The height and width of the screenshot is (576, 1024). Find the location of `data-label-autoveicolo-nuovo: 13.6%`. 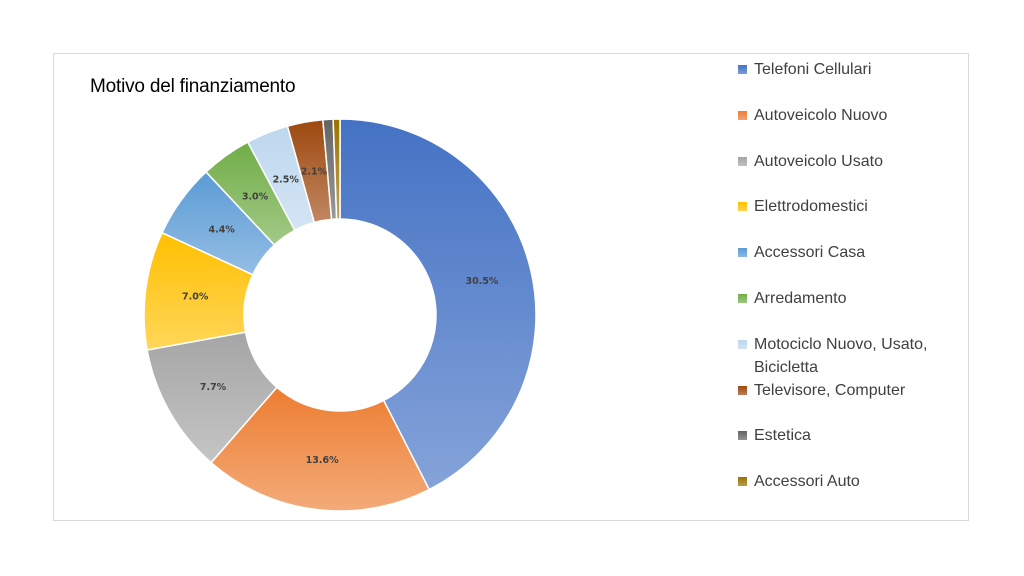

data-label-autoveicolo-nuovo: 13.6% is located at coordinates (322, 460).